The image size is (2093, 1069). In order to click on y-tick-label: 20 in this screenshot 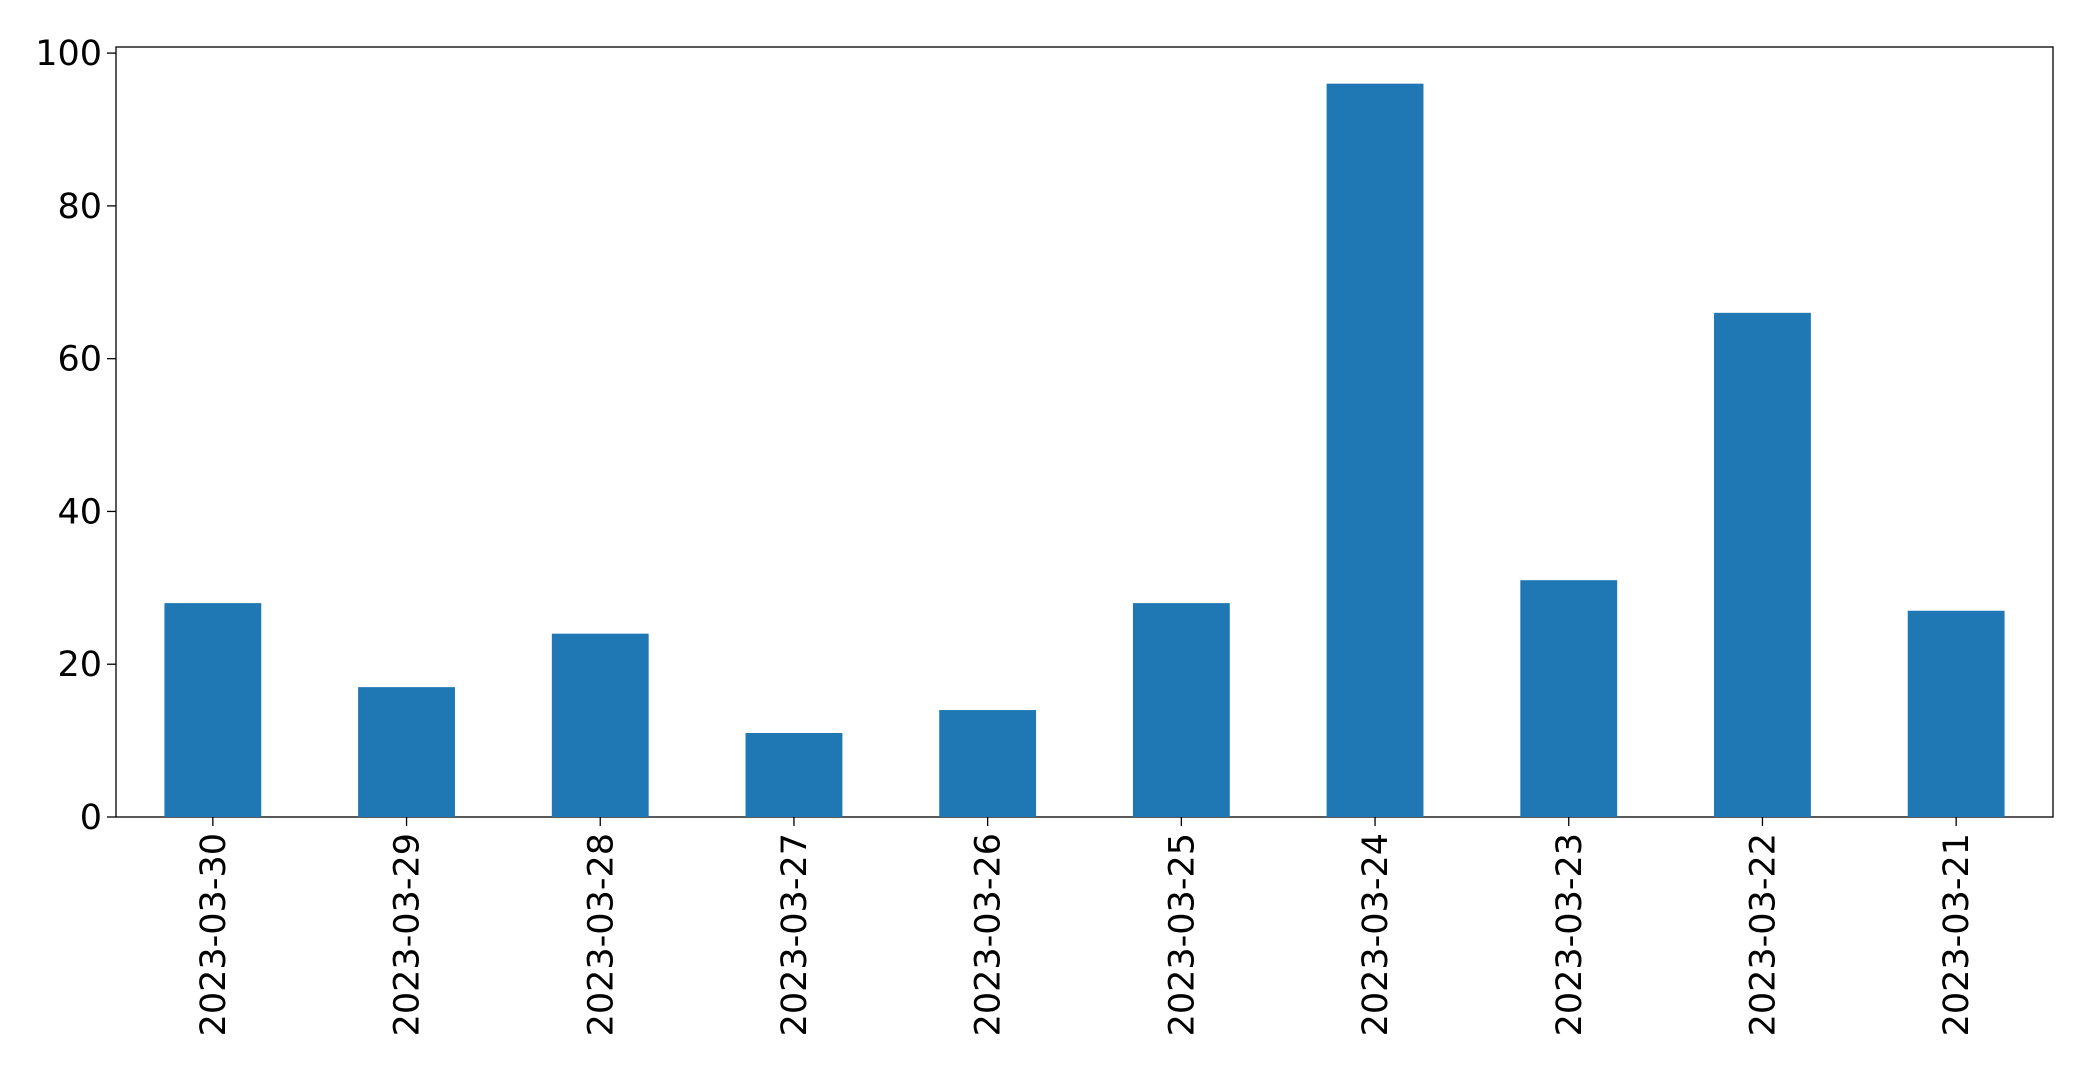, I will do `click(79, 665)`.